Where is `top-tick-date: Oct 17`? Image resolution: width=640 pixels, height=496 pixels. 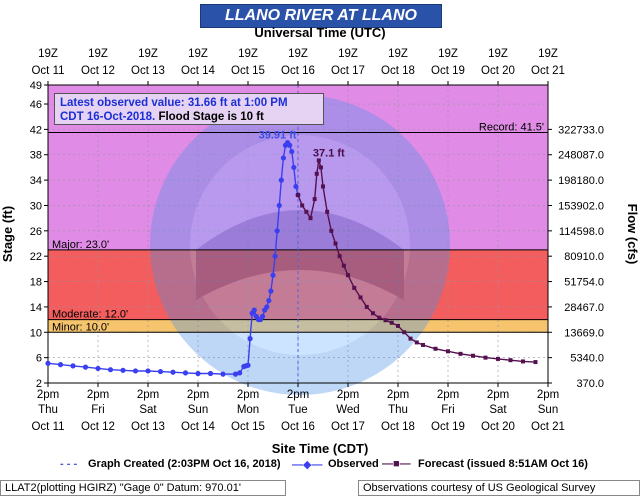
top-tick-date: Oct 17 is located at coordinates (348, 71).